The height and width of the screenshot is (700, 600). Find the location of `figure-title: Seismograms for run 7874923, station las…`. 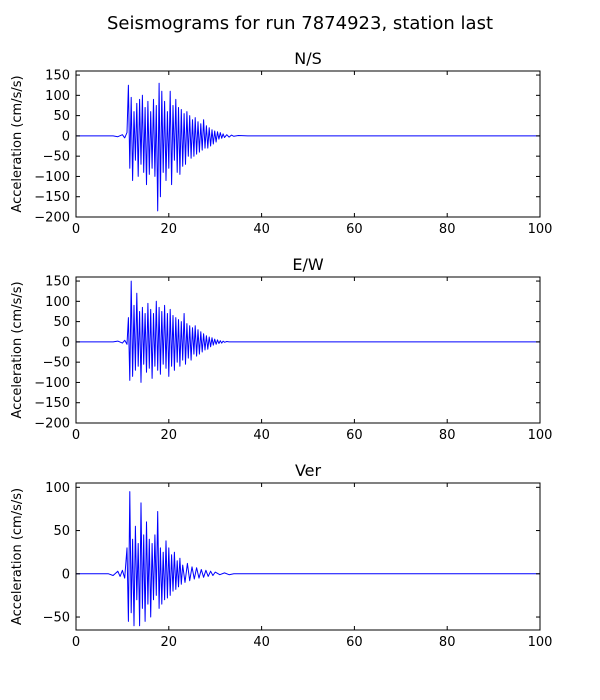

figure-title: Seismograms for run 7874923, station las… is located at coordinates (300, 23).